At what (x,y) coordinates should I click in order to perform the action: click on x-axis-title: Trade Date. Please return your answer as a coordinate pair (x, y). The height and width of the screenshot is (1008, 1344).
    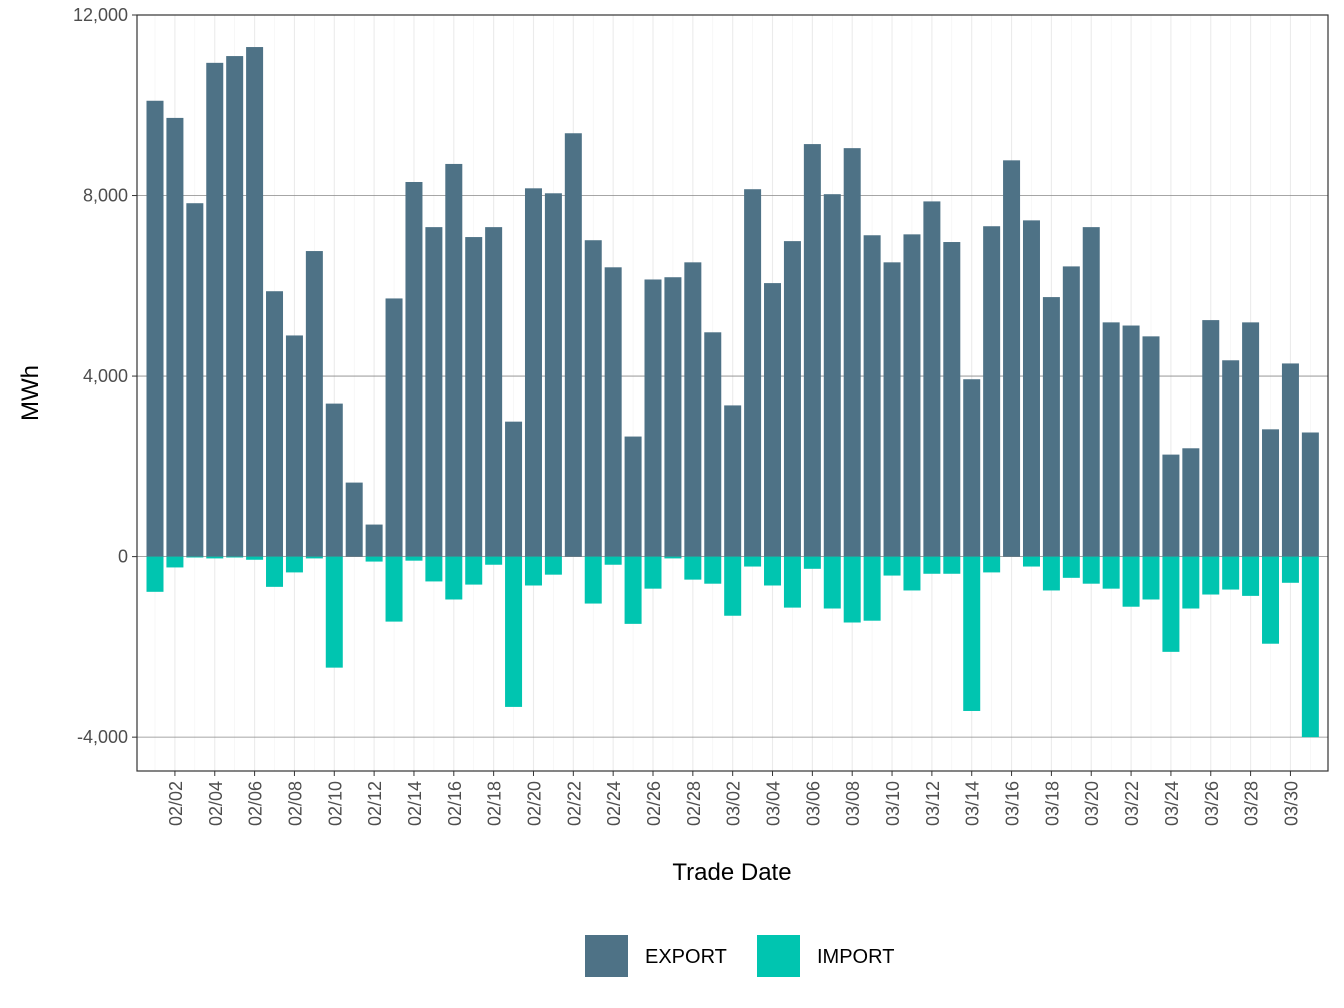
    Looking at the image, I should click on (731, 872).